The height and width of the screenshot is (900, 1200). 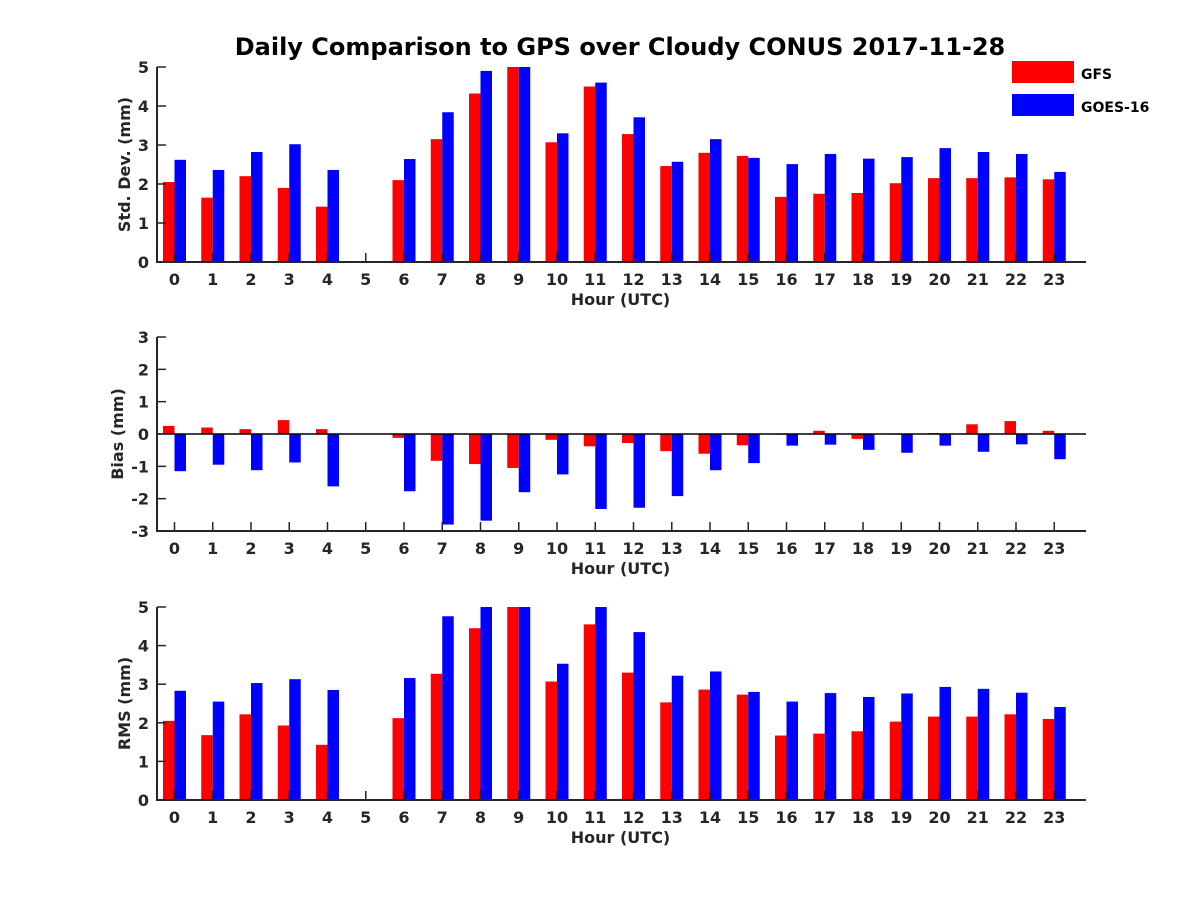 I want to click on legend-swatch-gfs, so click(x=1043, y=72).